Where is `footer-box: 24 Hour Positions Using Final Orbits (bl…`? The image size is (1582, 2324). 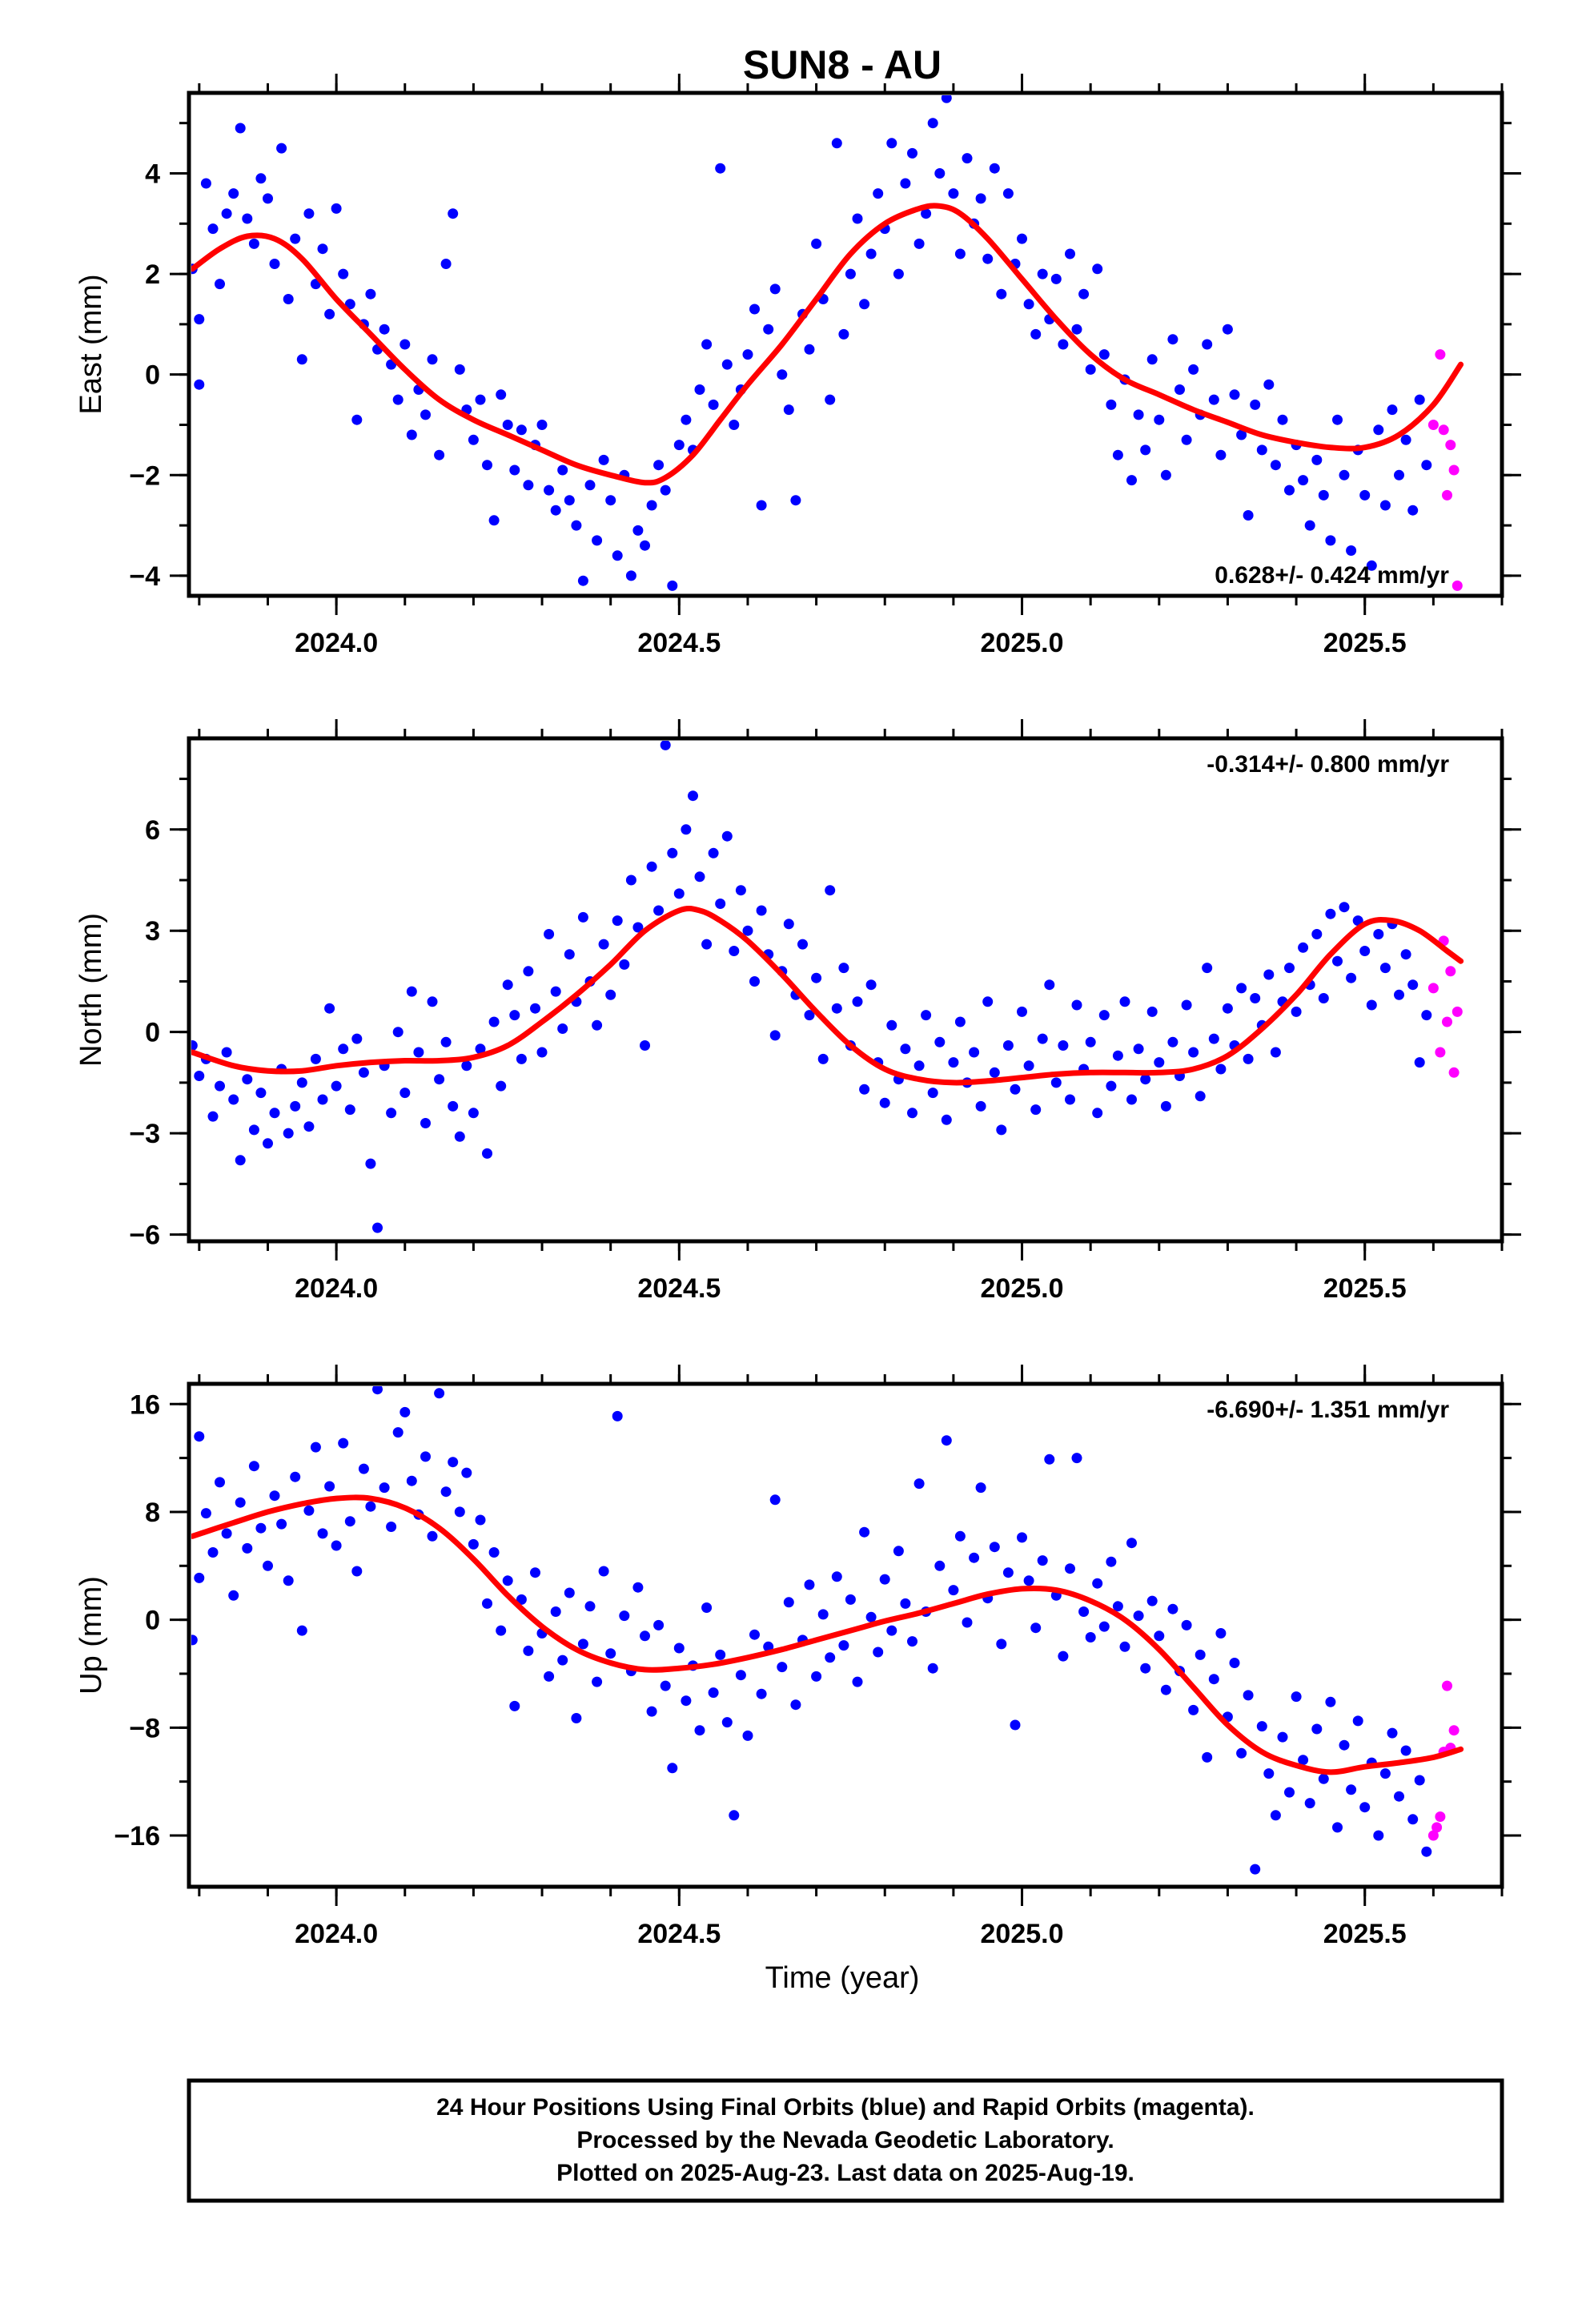 footer-box: 24 Hour Positions Using Final Orbits (bl… is located at coordinates (846, 2140).